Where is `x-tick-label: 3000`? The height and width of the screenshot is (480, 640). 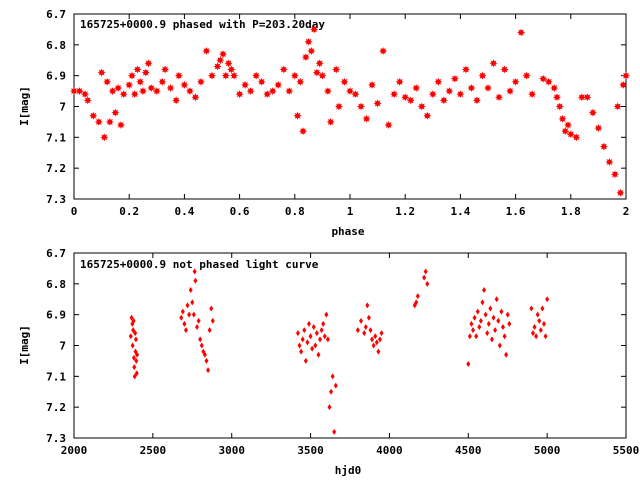 x-tick-label: 3000 is located at coordinates (231, 450).